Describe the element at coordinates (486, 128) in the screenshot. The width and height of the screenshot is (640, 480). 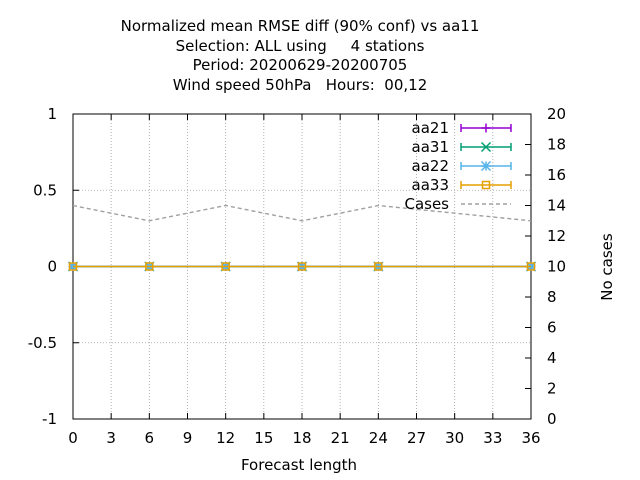
I see `legend-marker-aa21` at that location.